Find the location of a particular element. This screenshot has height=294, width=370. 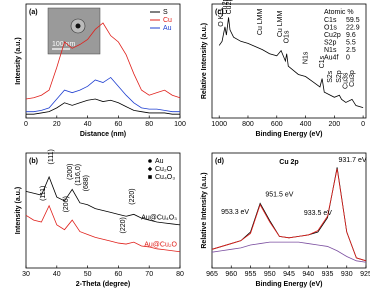

annotation: S2s is located at coordinates (330, 76).